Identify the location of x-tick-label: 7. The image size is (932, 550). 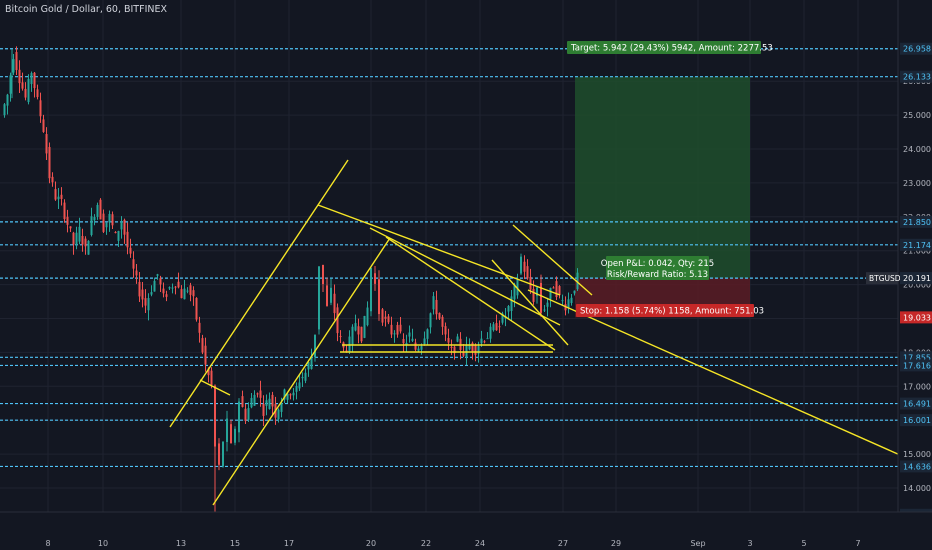
(857, 543).